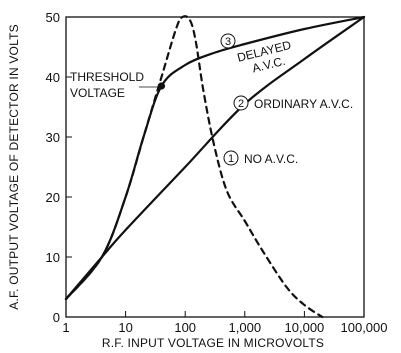 The width and height of the screenshot is (401, 353). Describe the element at coordinates (364, 327) in the screenshot. I see `x-tick-label: 100,000` at that location.